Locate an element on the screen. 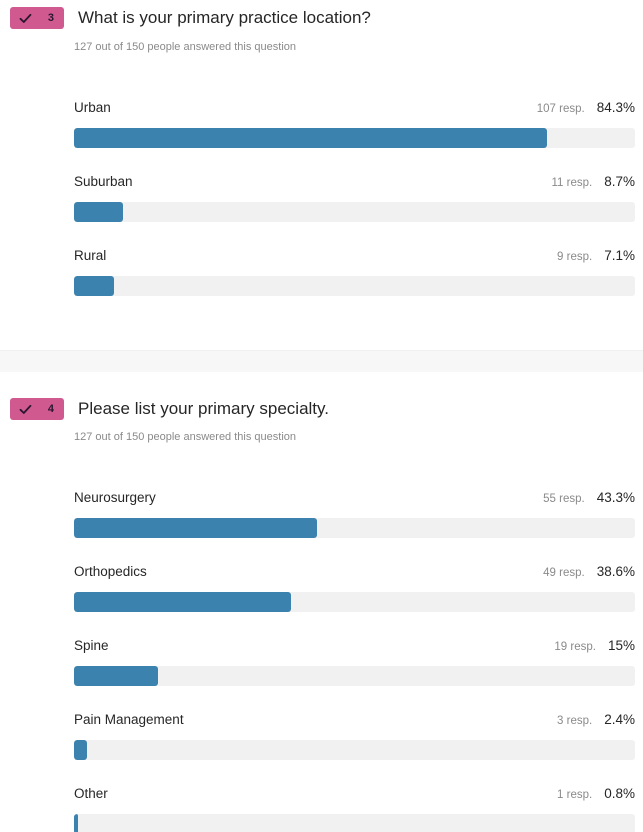  question-number: 4 is located at coordinates (50, 409).